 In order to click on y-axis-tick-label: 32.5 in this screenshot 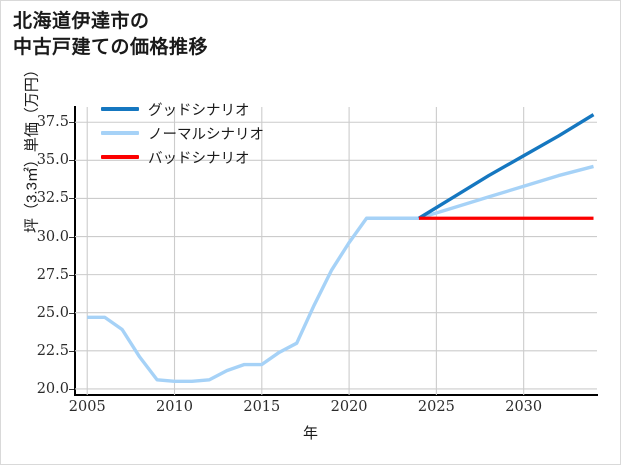, I will do `click(52, 198)`.